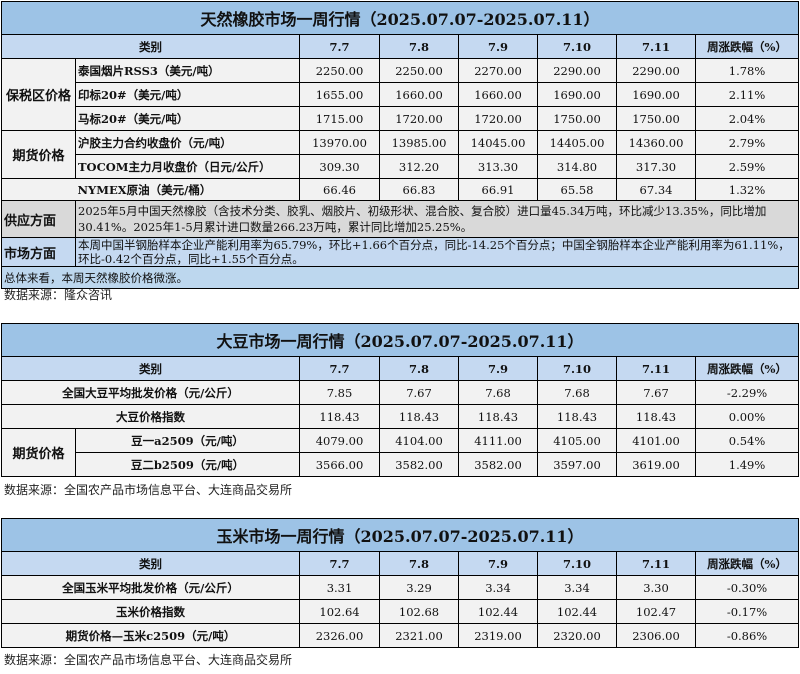  I want to click on value-cell: 102.64, so click(339, 611).